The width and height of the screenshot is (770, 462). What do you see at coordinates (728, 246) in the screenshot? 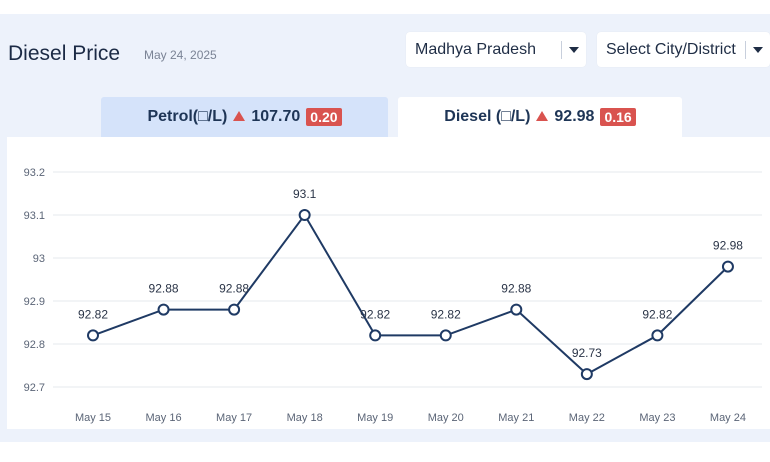
I see `data-label: 92.98` at bounding box center [728, 246].